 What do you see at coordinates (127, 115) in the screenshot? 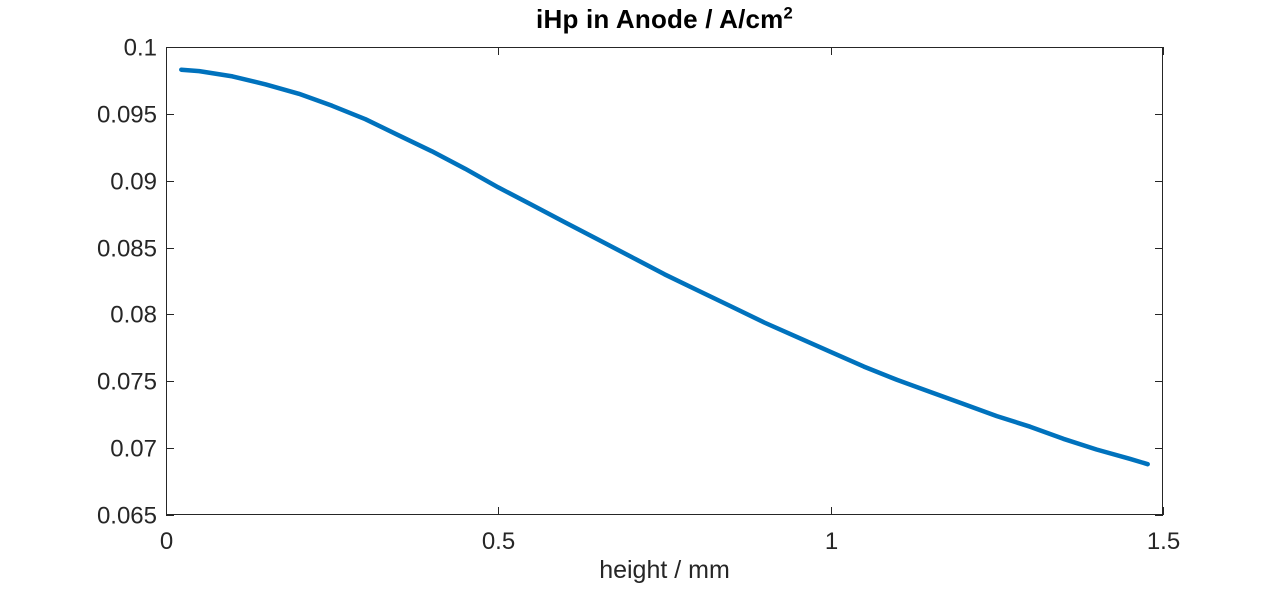
I see `y-tick-label: 0.095` at bounding box center [127, 115].